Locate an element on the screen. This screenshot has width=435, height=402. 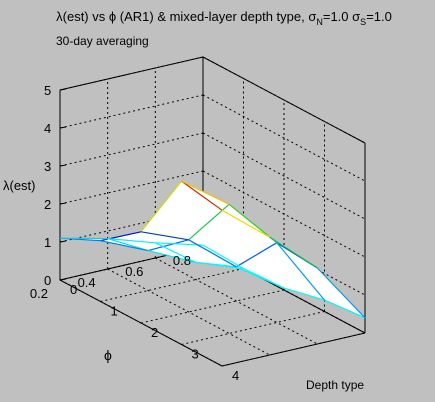
x-tick-label: 2 is located at coordinates (154, 332).